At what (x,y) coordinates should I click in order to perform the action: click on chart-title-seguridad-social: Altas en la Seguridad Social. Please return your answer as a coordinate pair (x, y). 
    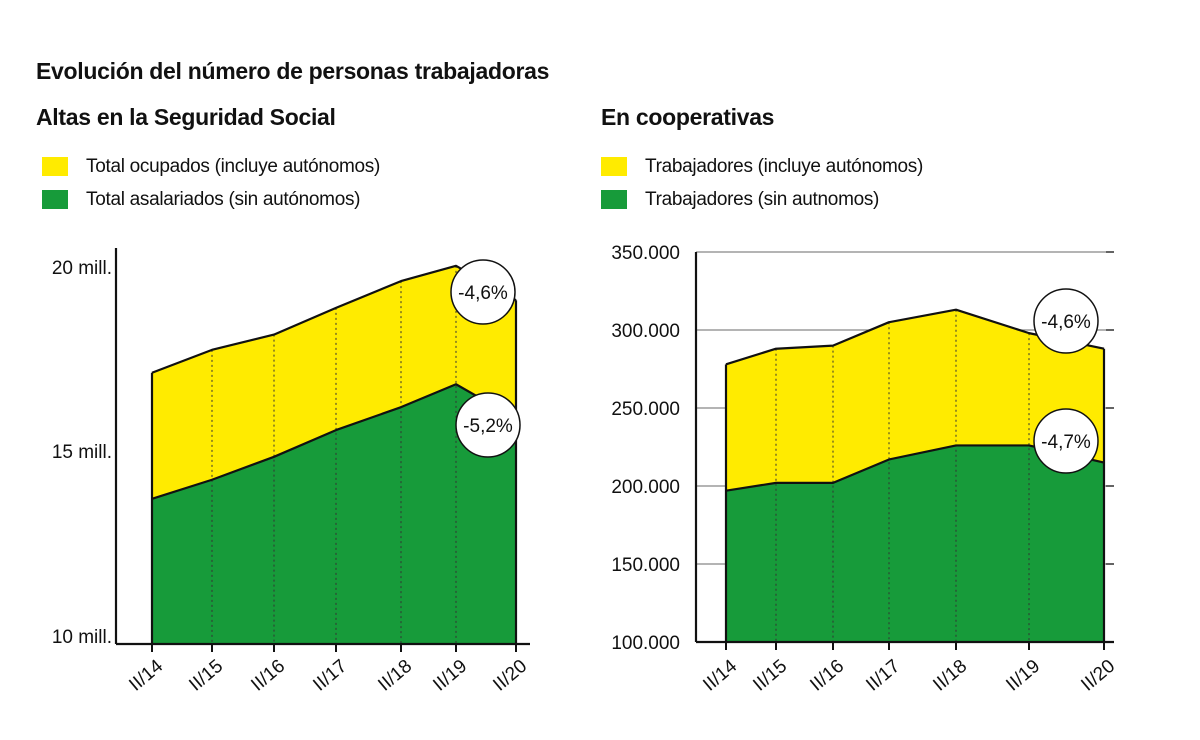
    Looking at the image, I should click on (186, 117).